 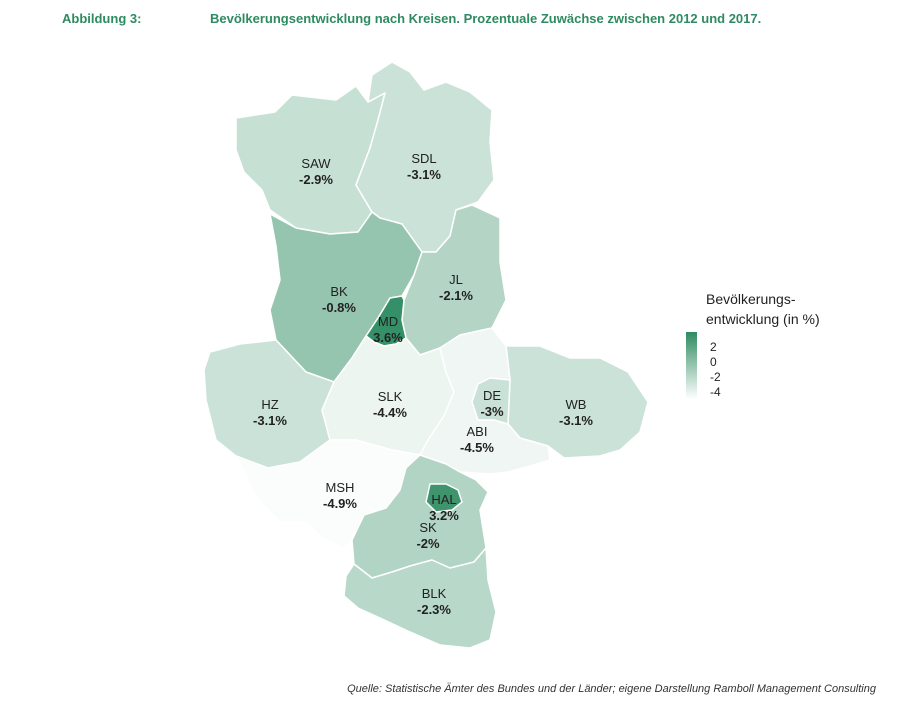 I want to click on legend-title: Bevölkerungs- entwicklung (in %), so click(x=763, y=309).